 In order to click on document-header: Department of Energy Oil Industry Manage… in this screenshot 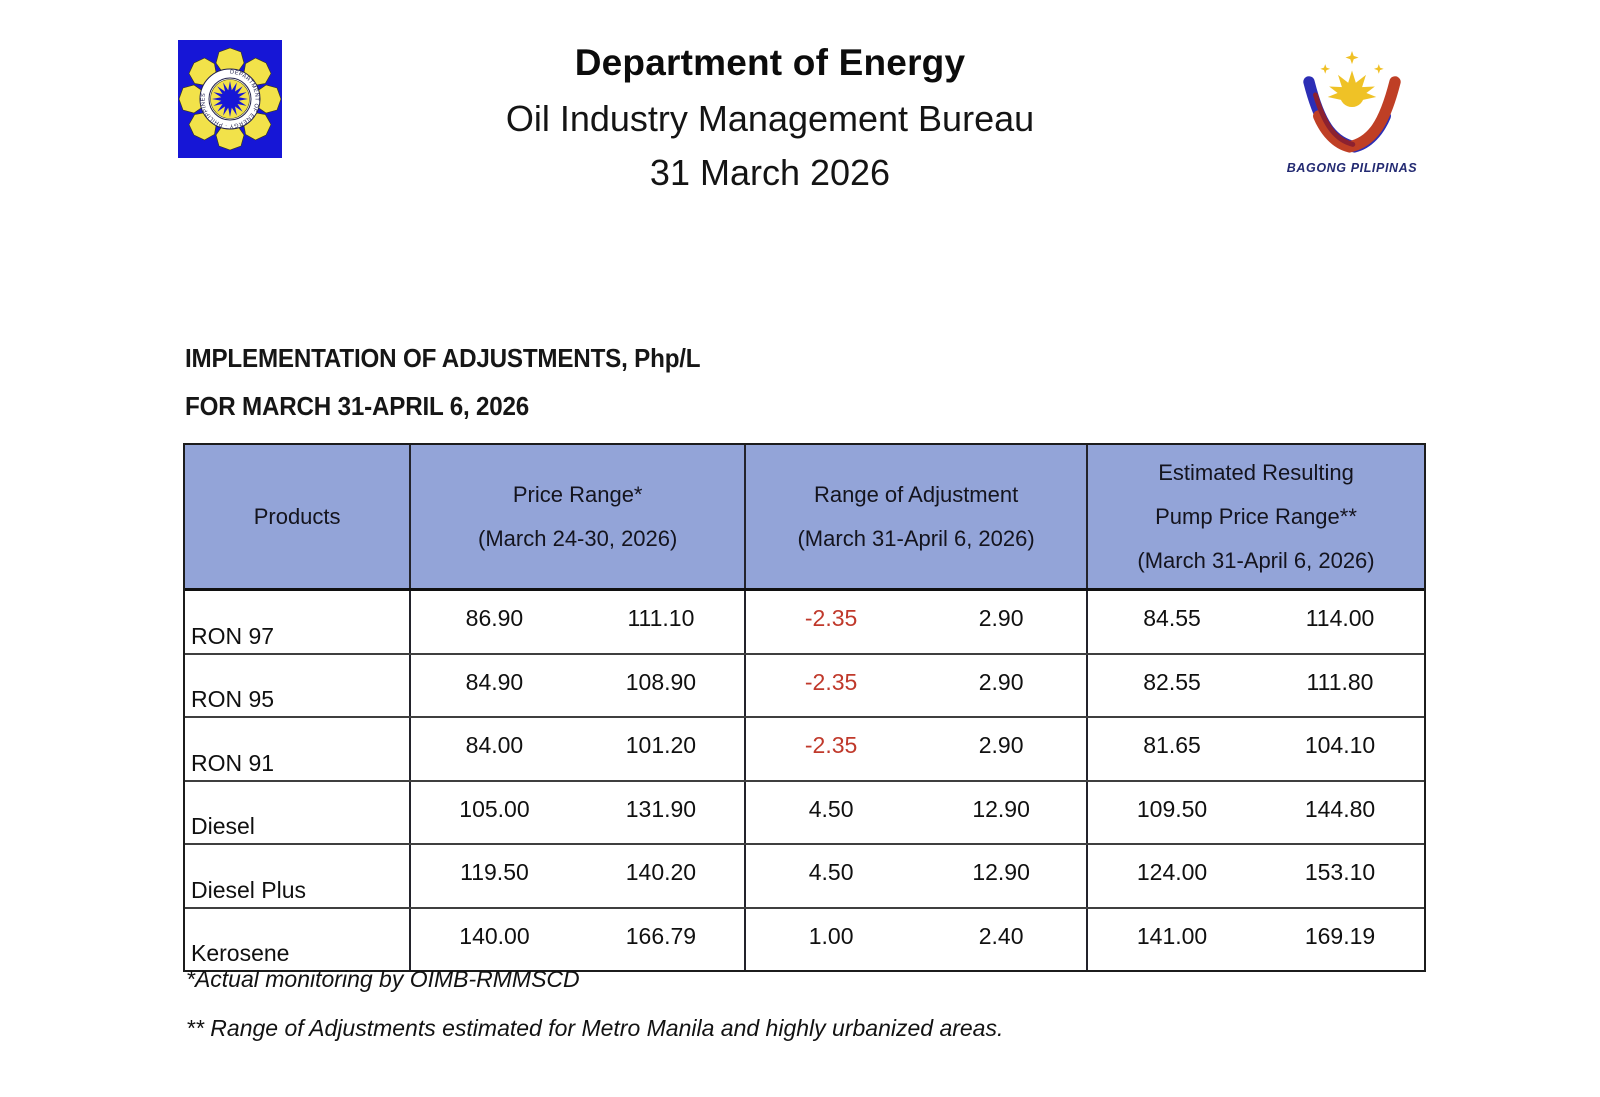, I will do `click(770, 118)`.